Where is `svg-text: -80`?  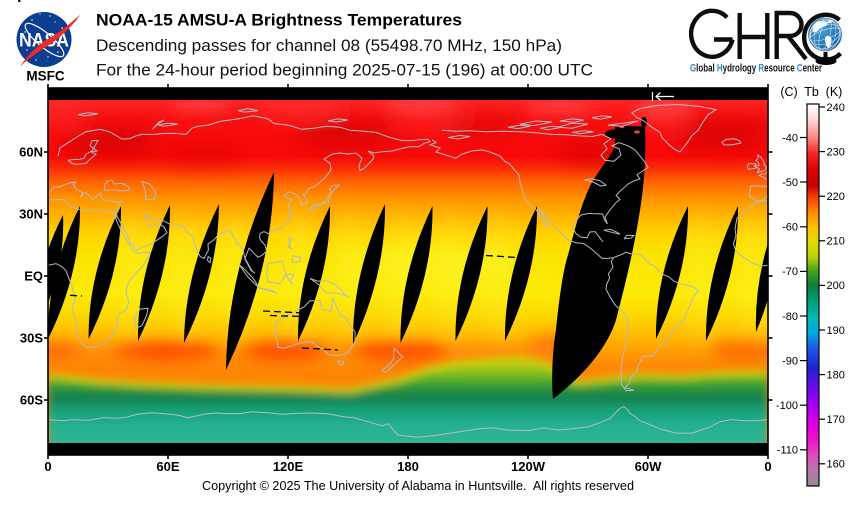
svg-text: -80 is located at coordinates (790, 317).